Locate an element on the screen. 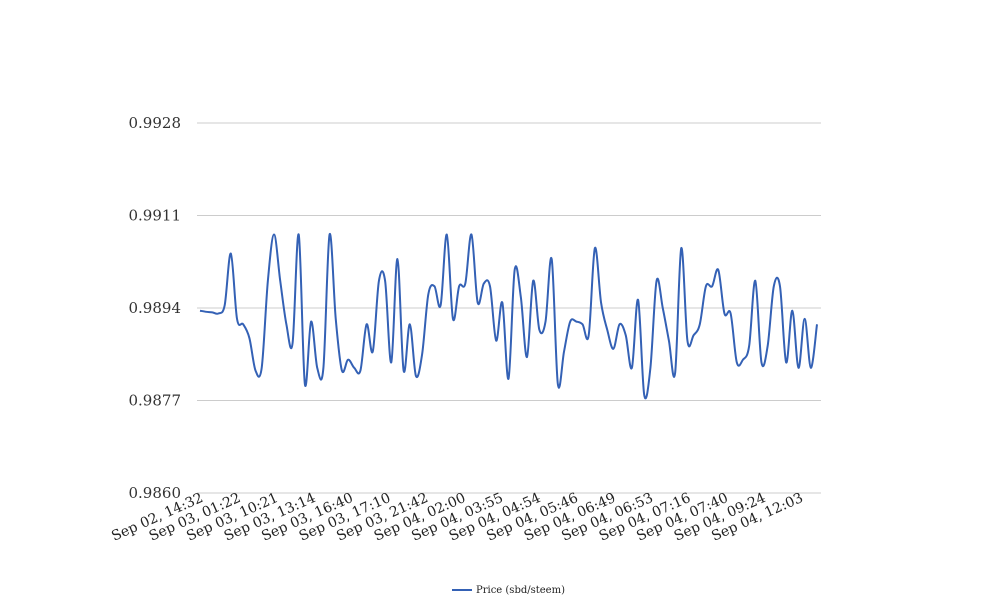  y-axis-tick-labels: 0.9860 0.9877 0.9894 0.9911 0.9928 is located at coordinates (155, 308).